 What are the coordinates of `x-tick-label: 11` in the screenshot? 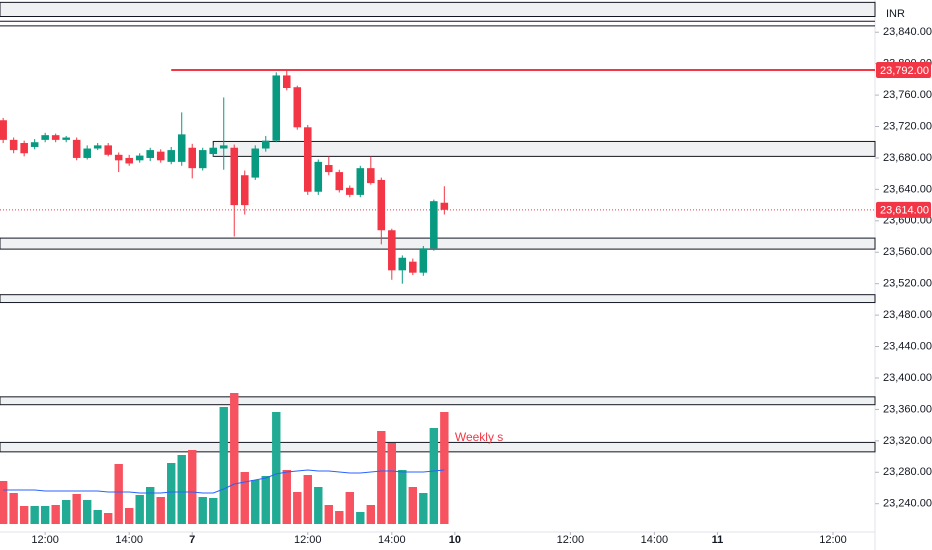 It's located at (718, 540).